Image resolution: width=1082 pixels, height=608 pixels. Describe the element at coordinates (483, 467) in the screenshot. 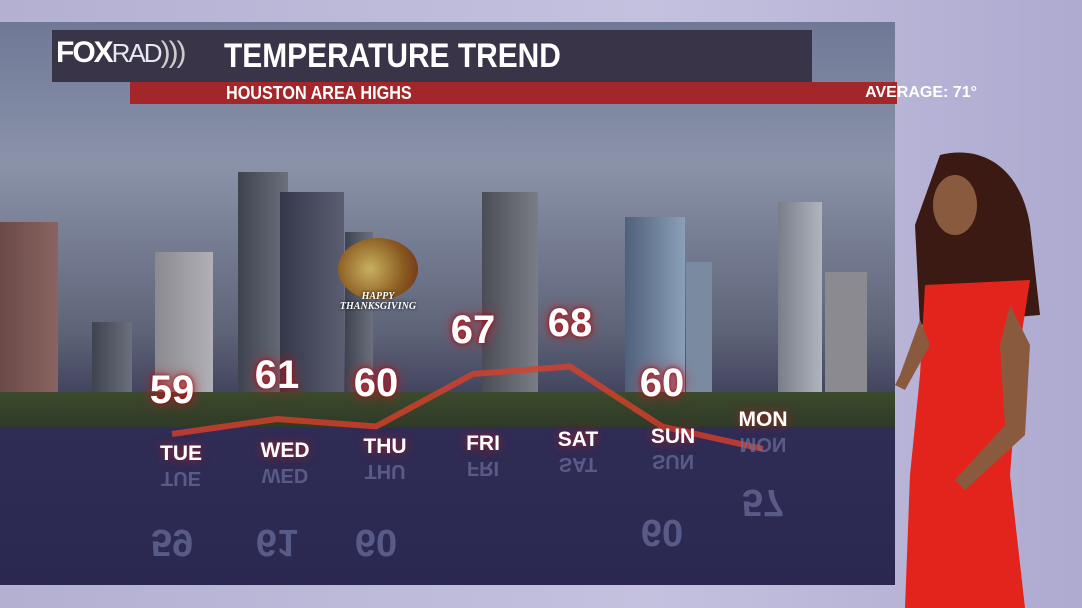

I see `day-reflection: FRI` at that location.